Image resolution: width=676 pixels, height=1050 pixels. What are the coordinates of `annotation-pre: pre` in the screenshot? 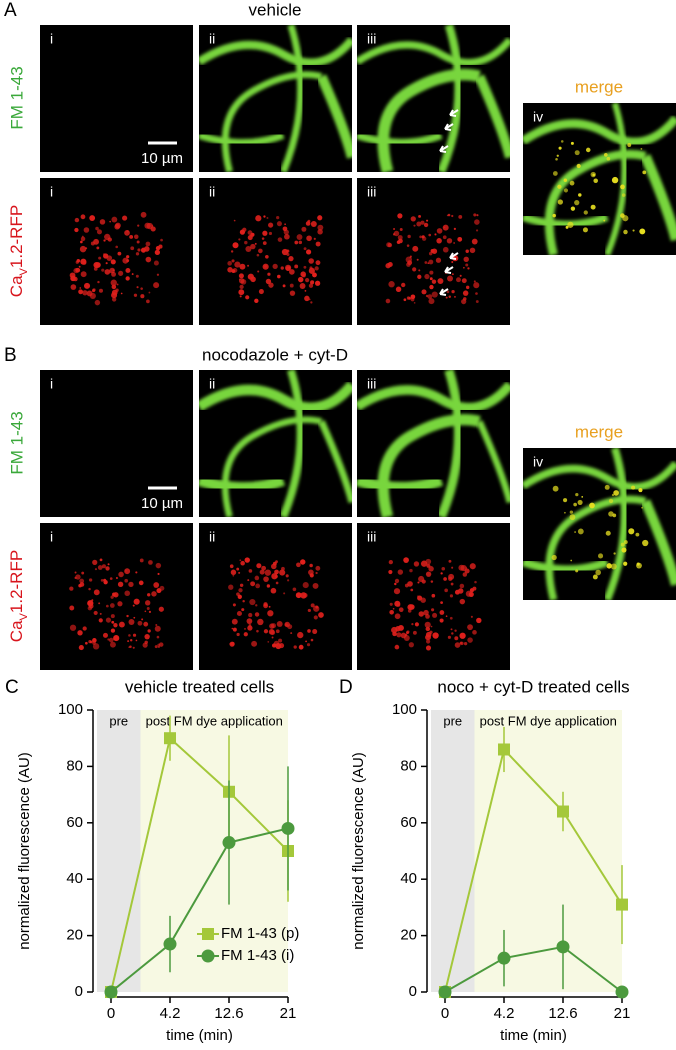 It's located at (118, 720).